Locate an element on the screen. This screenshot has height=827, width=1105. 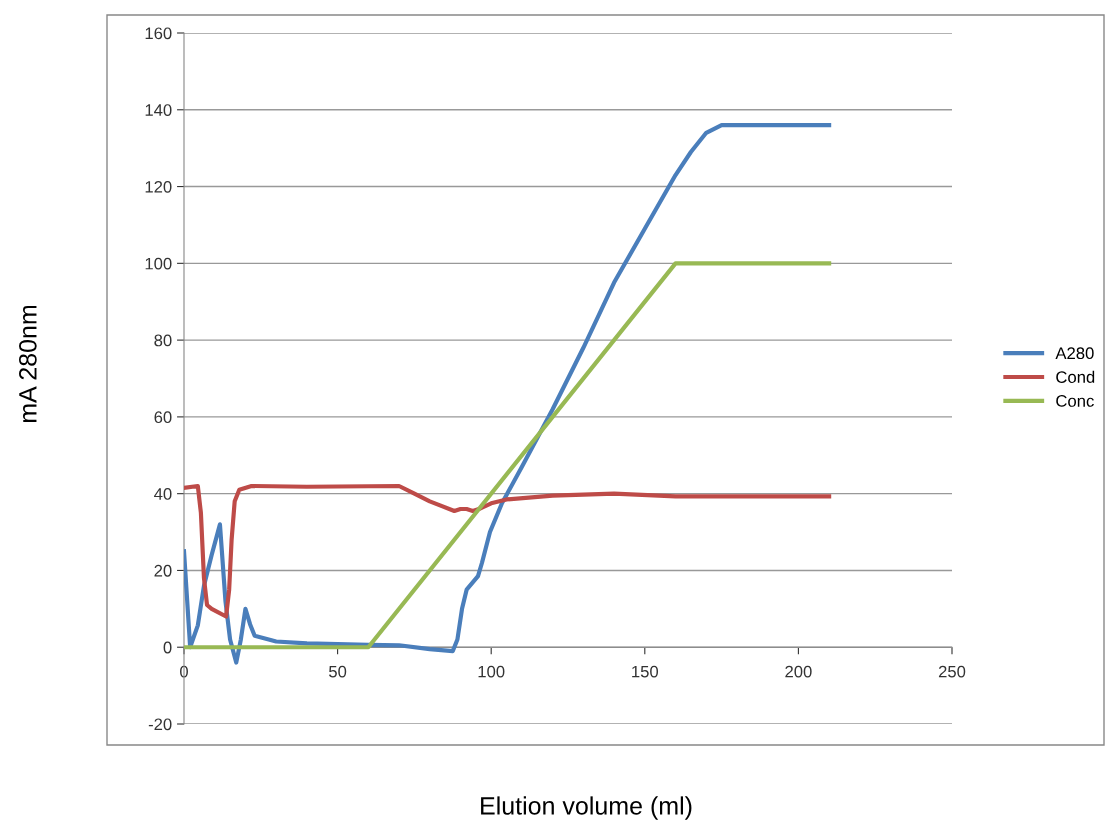
y-tick-label: 60 is located at coordinates (163, 417).